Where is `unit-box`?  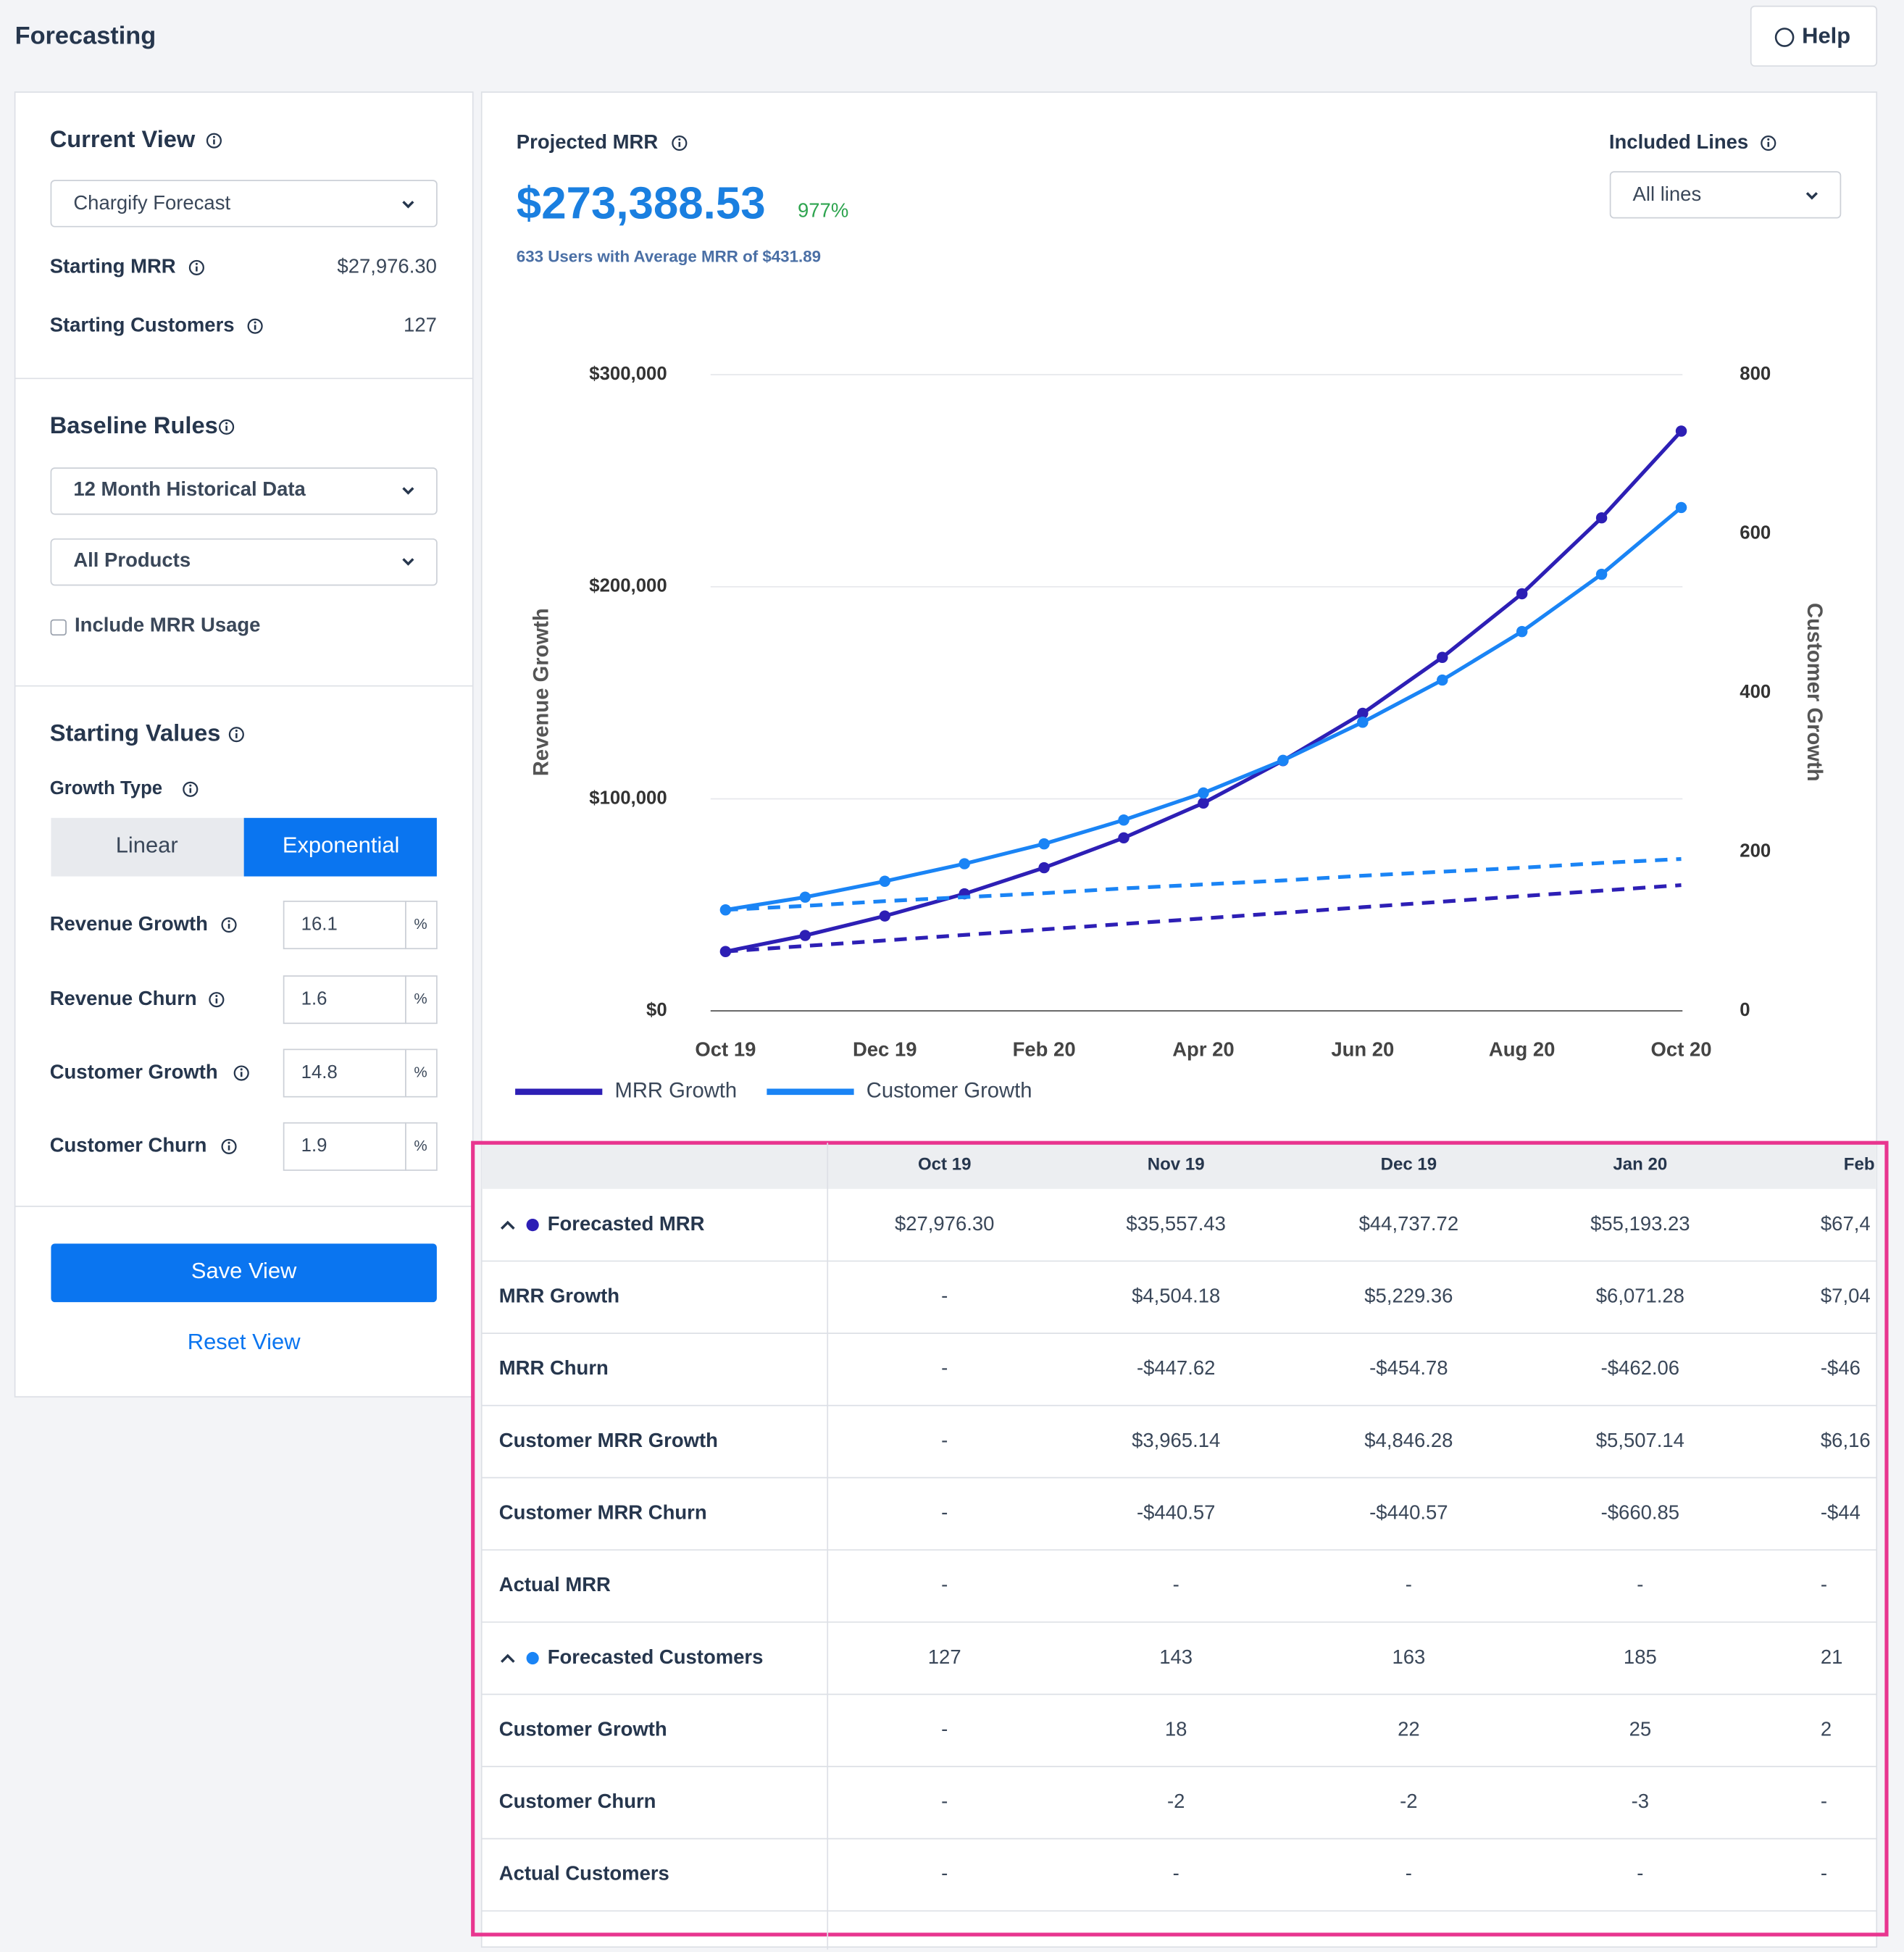
unit-box is located at coordinates (421, 1073).